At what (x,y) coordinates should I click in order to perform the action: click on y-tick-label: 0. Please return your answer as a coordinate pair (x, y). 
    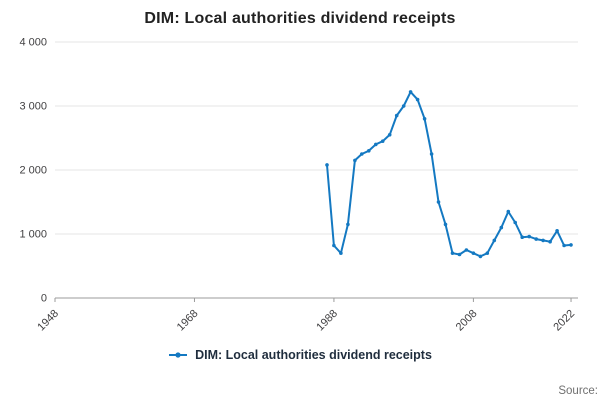
    Looking at the image, I should click on (44, 299).